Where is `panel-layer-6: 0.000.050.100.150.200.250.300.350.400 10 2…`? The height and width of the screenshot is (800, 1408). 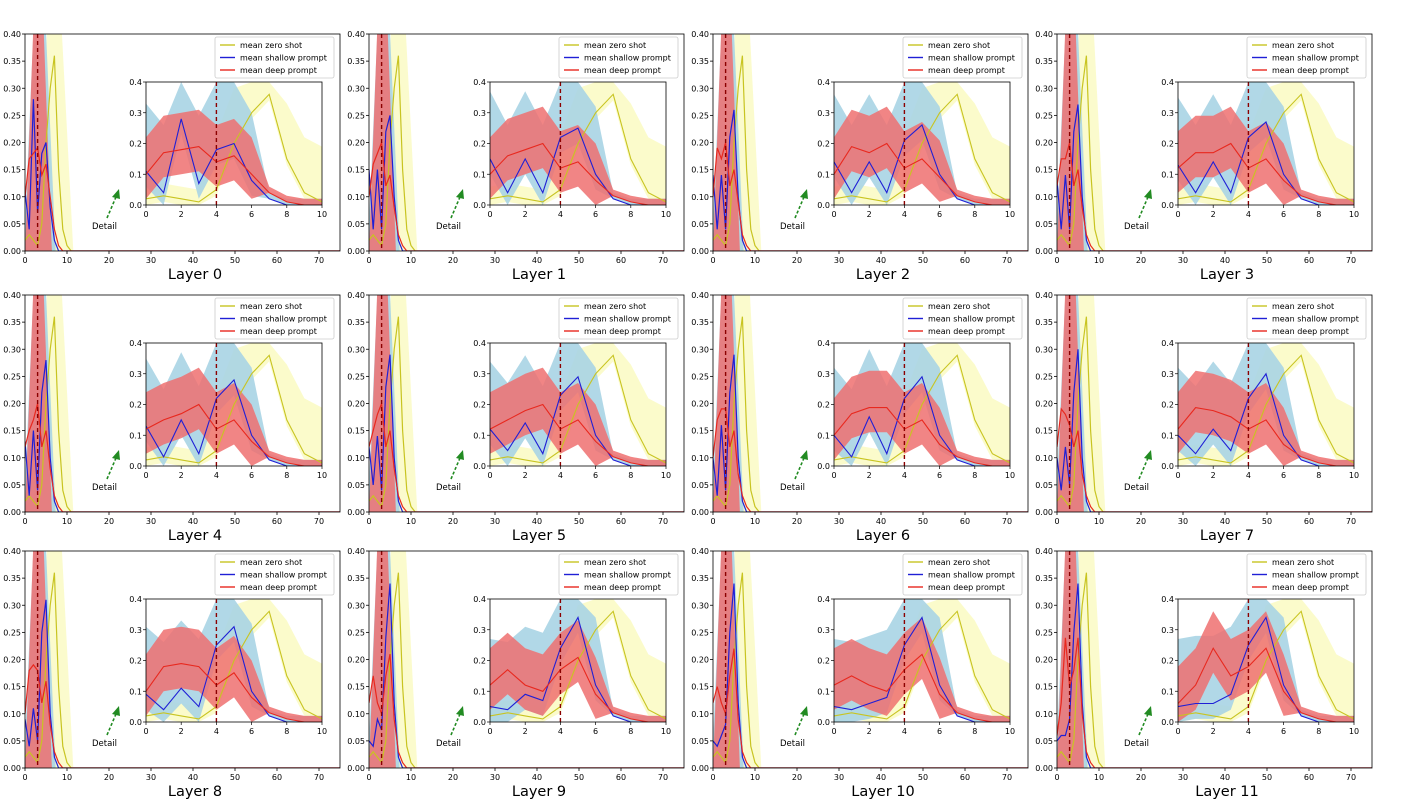
panel-layer-6: 0.000.050.100.150.200.250.300.350.400 10 2… is located at coordinates (860, 417).